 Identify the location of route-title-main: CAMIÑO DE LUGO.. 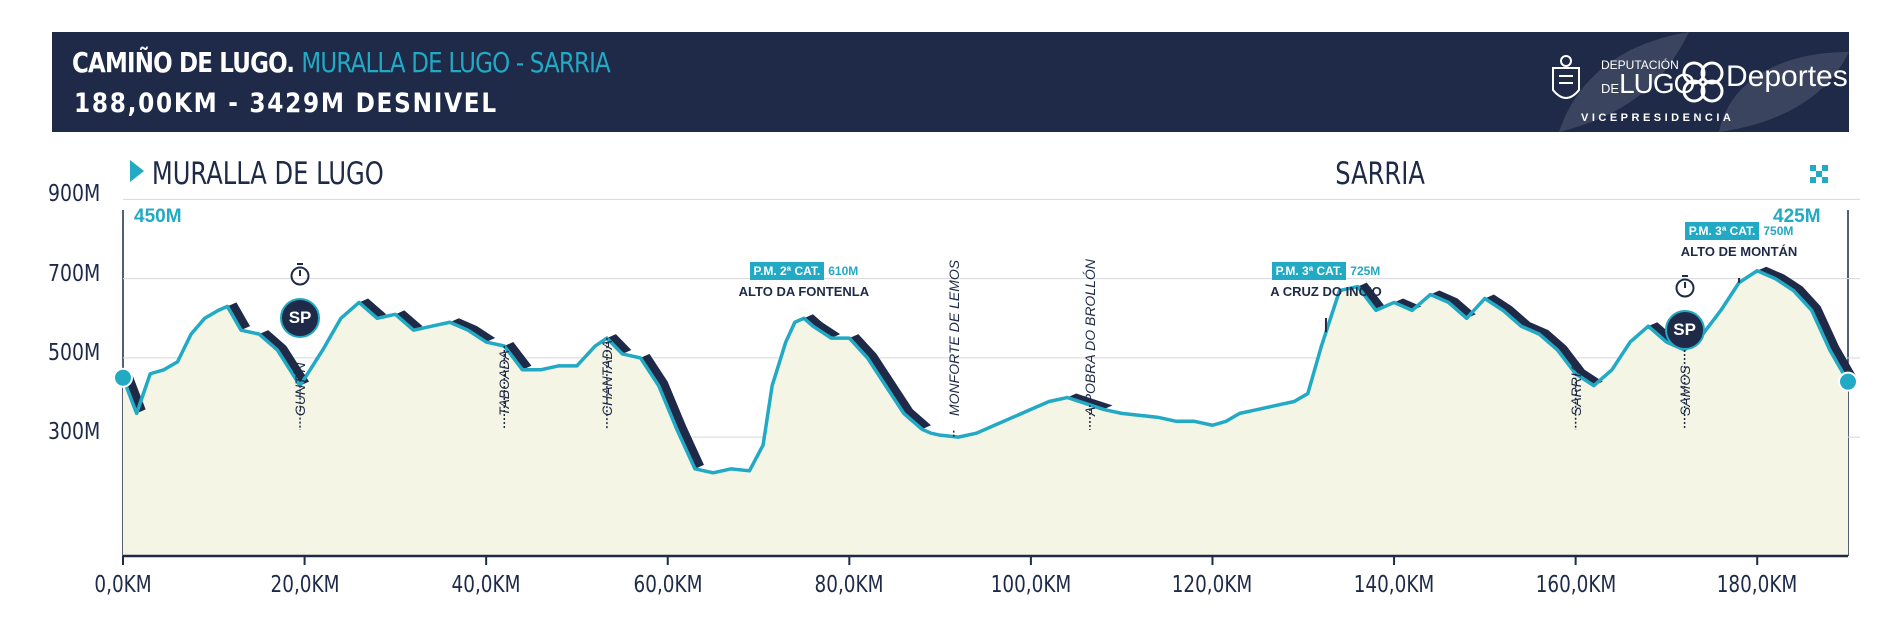
(183, 62).